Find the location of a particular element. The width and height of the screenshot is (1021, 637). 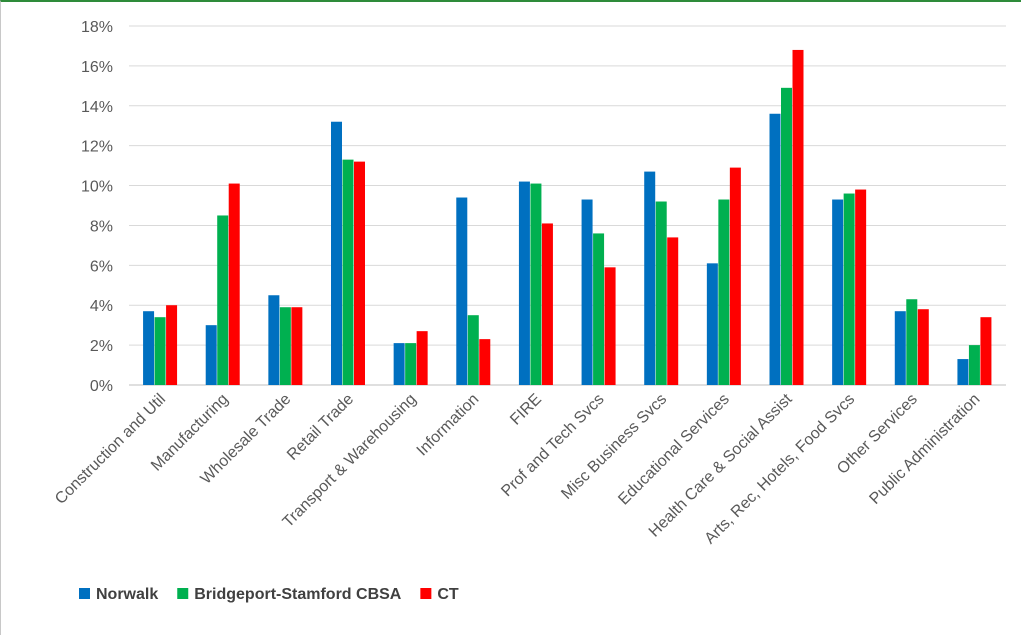

y-tick-label: 6% is located at coordinates (101, 266).